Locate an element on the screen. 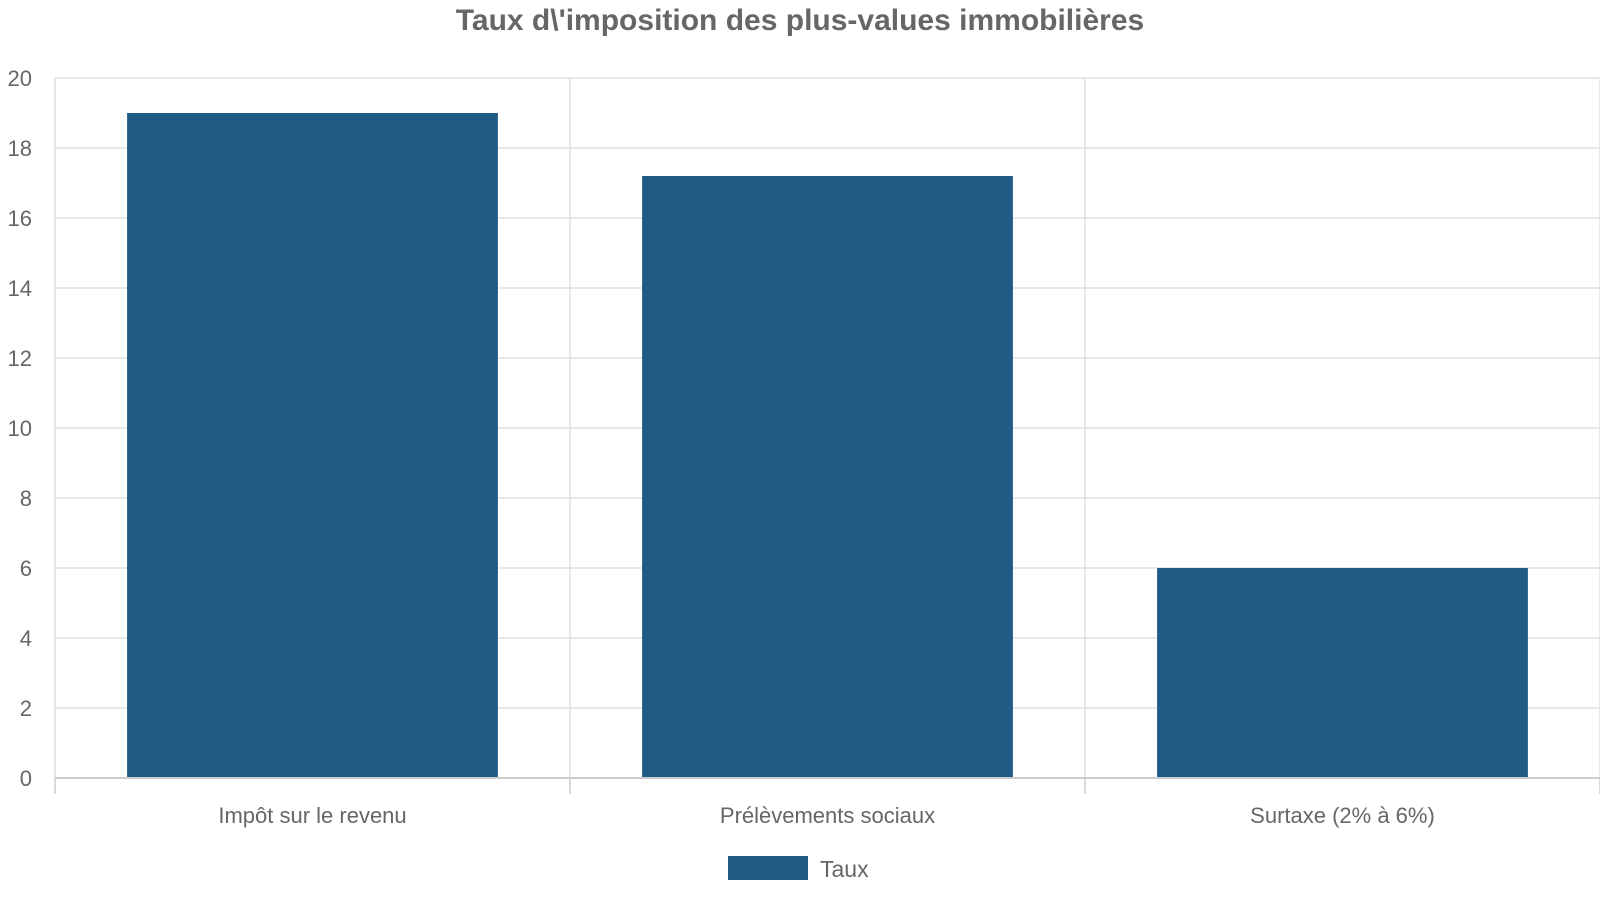 This screenshot has width=1600, height=900. y-tick-label: 4 is located at coordinates (26, 638).